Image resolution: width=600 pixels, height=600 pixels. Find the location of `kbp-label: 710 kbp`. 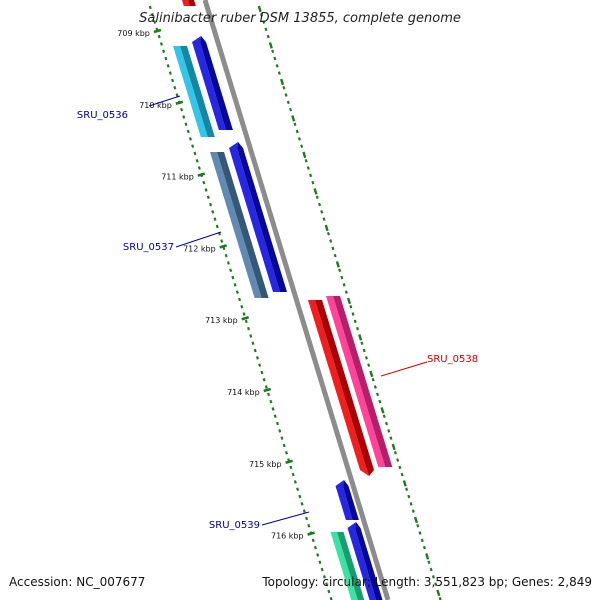

kbp-label: 710 kbp is located at coordinates (155, 105).